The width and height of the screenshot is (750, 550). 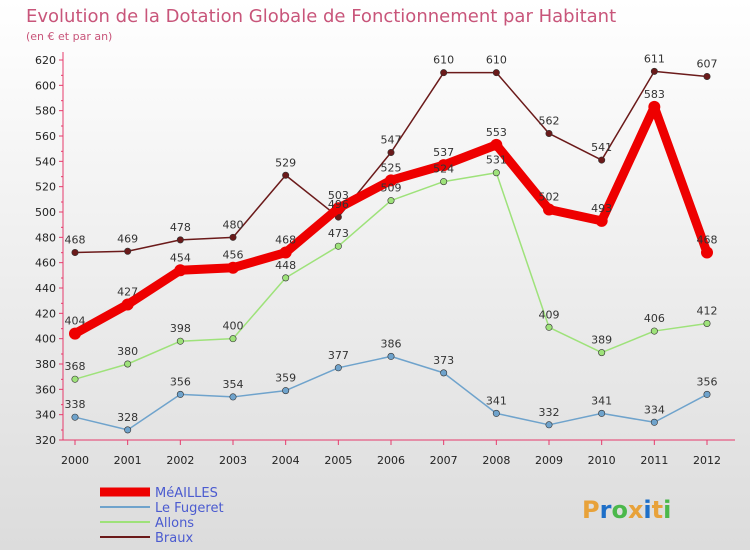 I want to click on data-label: 525, so click(x=391, y=167).